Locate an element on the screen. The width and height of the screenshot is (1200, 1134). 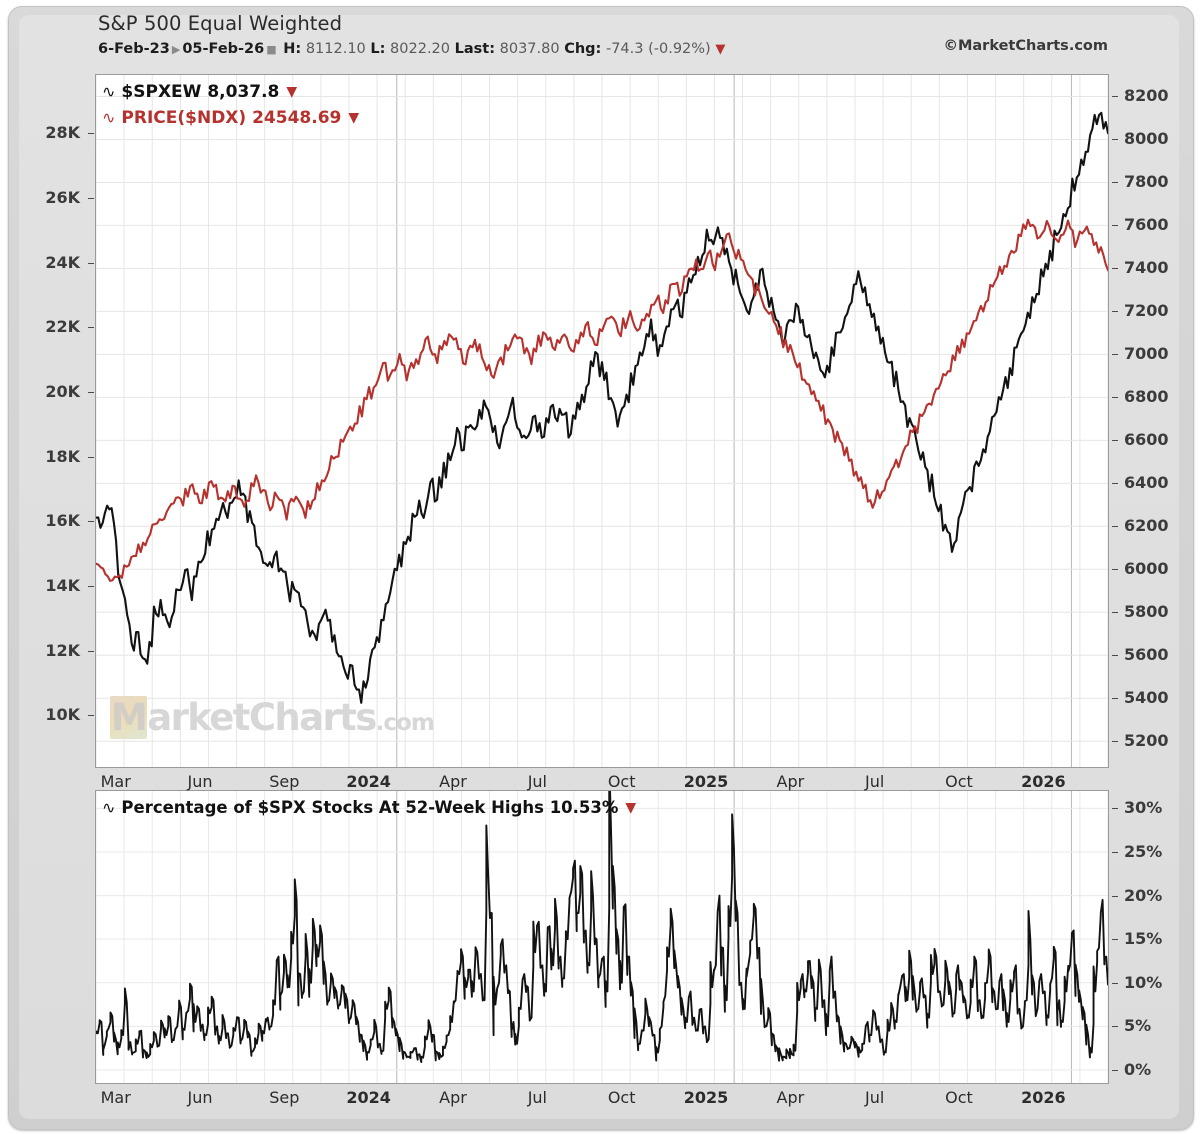
change-value: -74.3 (-0.92%) is located at coordinates (658, 49).